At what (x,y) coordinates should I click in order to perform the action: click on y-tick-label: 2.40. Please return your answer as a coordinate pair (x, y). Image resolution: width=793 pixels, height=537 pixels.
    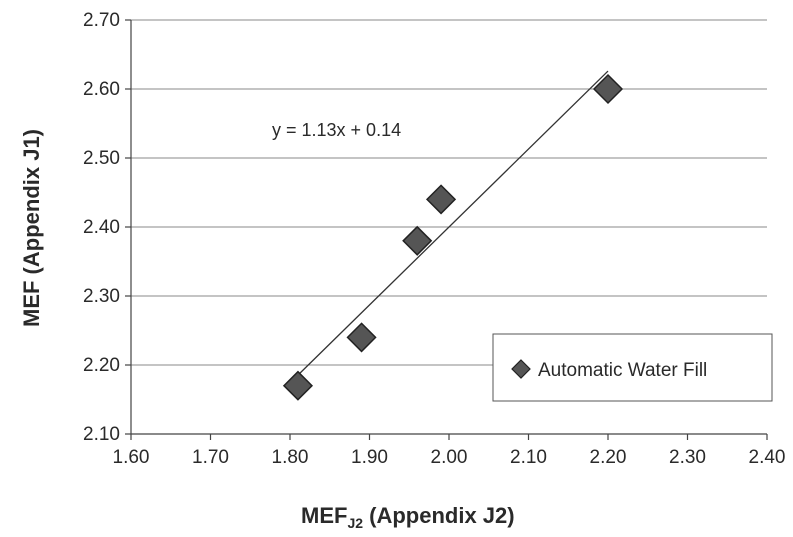
    Looking at the image, I should click on (101, 227).